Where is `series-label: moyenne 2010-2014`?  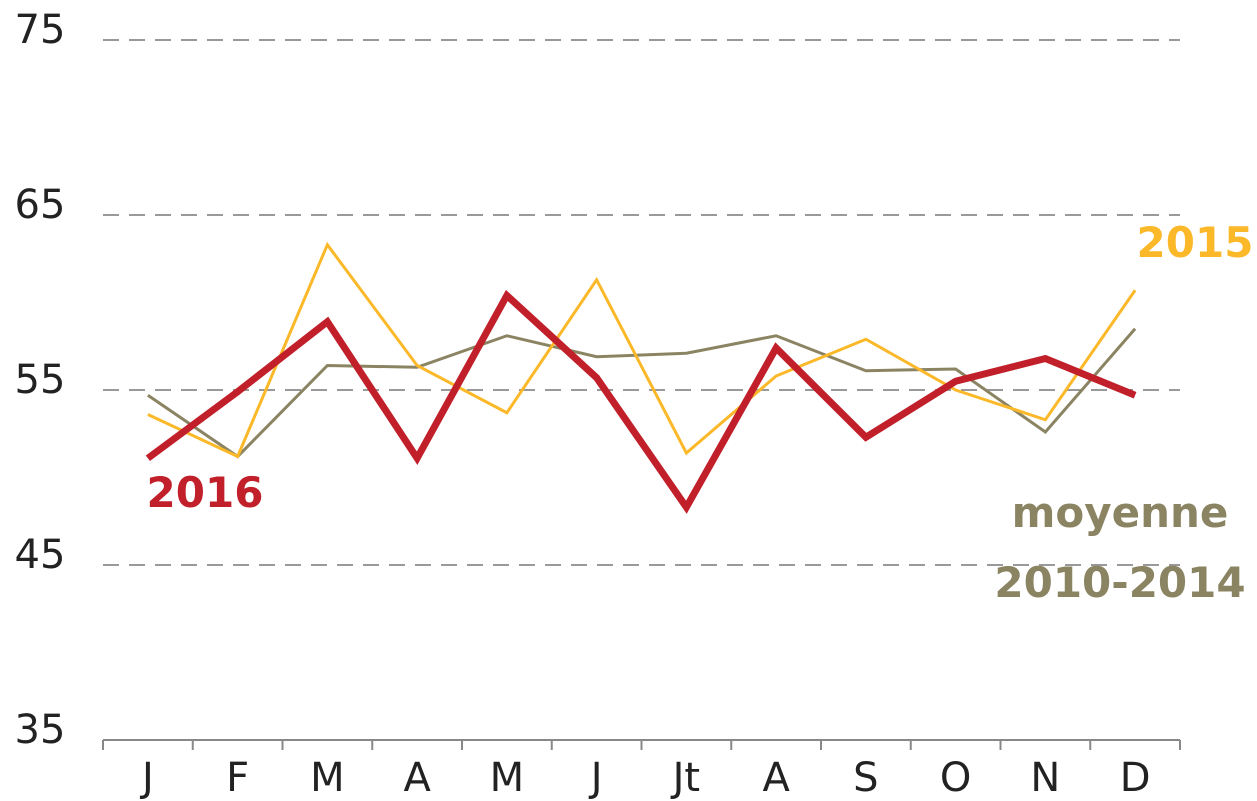 series-label: moyenne 2010-2014 is located at coordinates (1120, 547).